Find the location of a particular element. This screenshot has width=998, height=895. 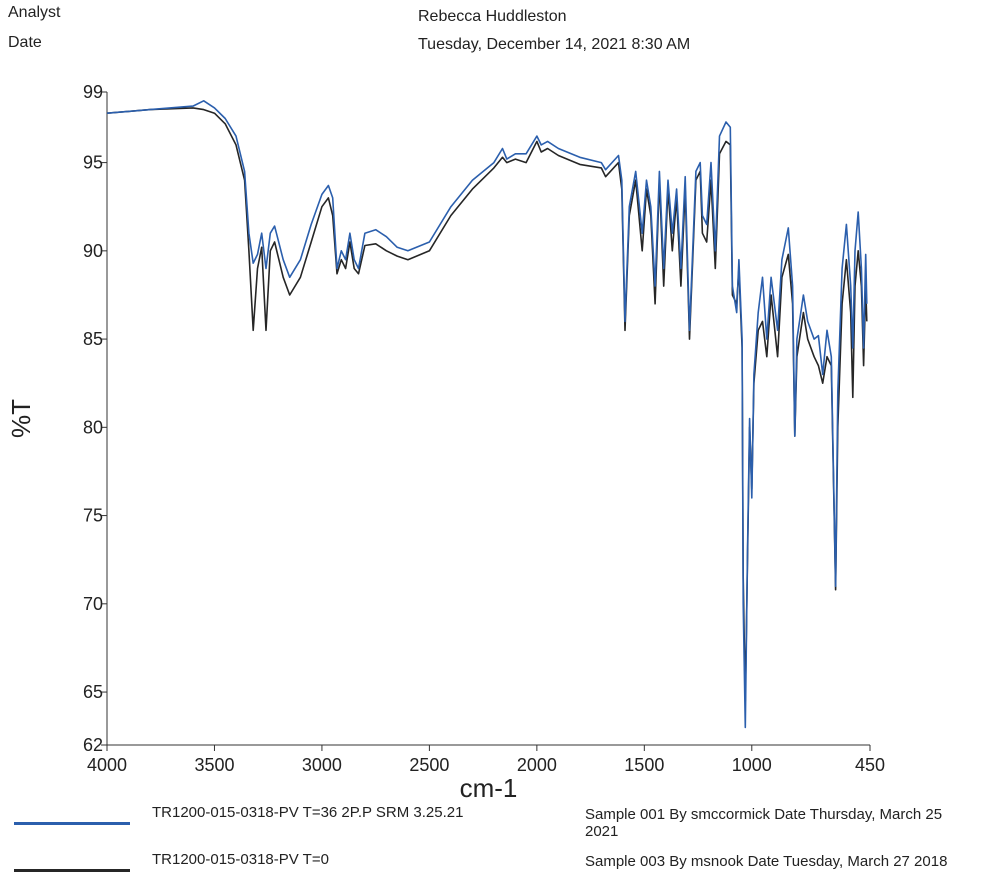

y-tick-label: 65 is located at coordinates (93, 692).